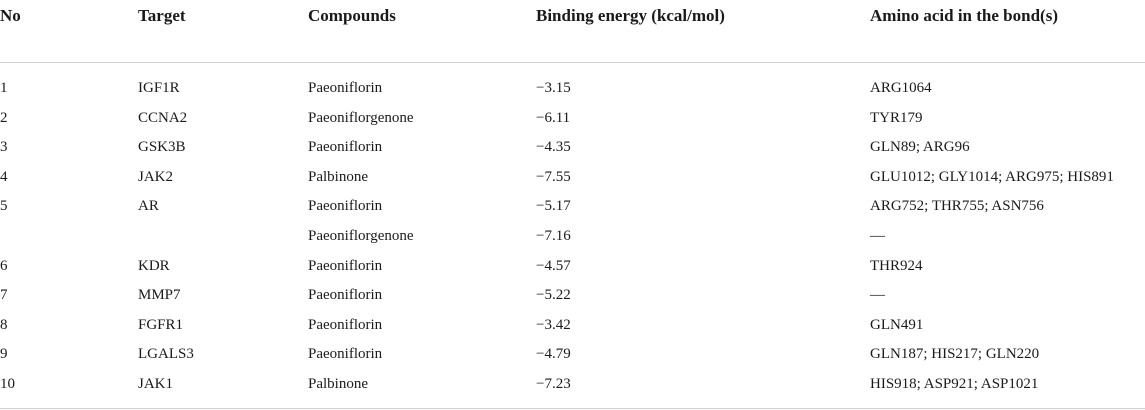 The width and height of the screenshot is (1145, 410). I want to click on table-cell: −7.16, so click(553, 236).